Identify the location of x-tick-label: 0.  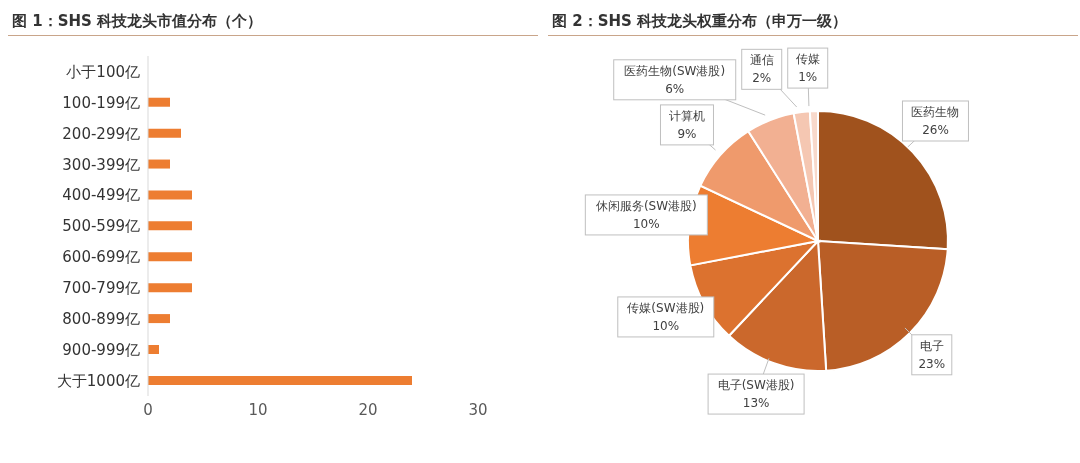
(148, 409).